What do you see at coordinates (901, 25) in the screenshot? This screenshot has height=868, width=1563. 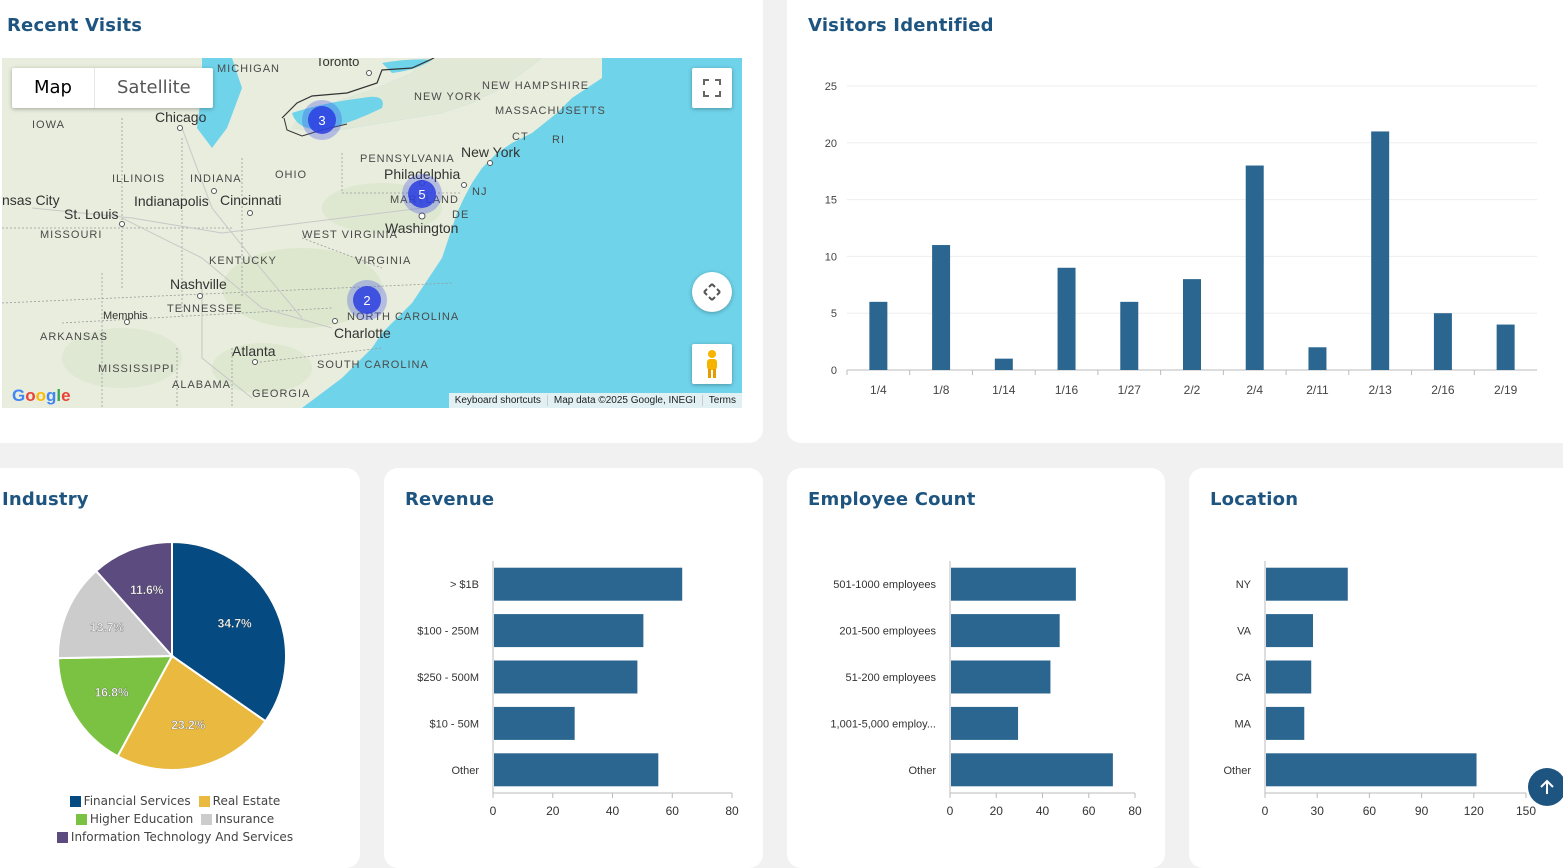 I see `visitors-identified-title: Visitors Identified` at bounding box center [901, 25].